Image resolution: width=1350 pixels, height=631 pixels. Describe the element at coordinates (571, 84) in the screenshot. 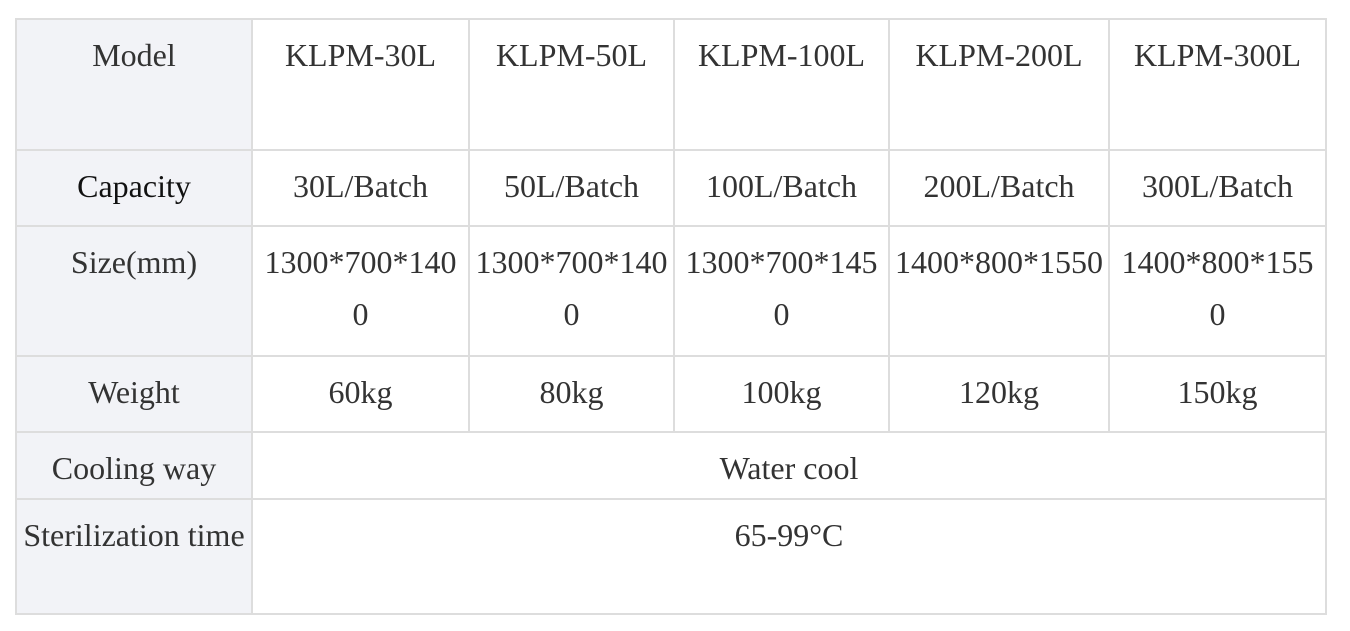

I see `model-value-cell: KLPM-50L` at that location.